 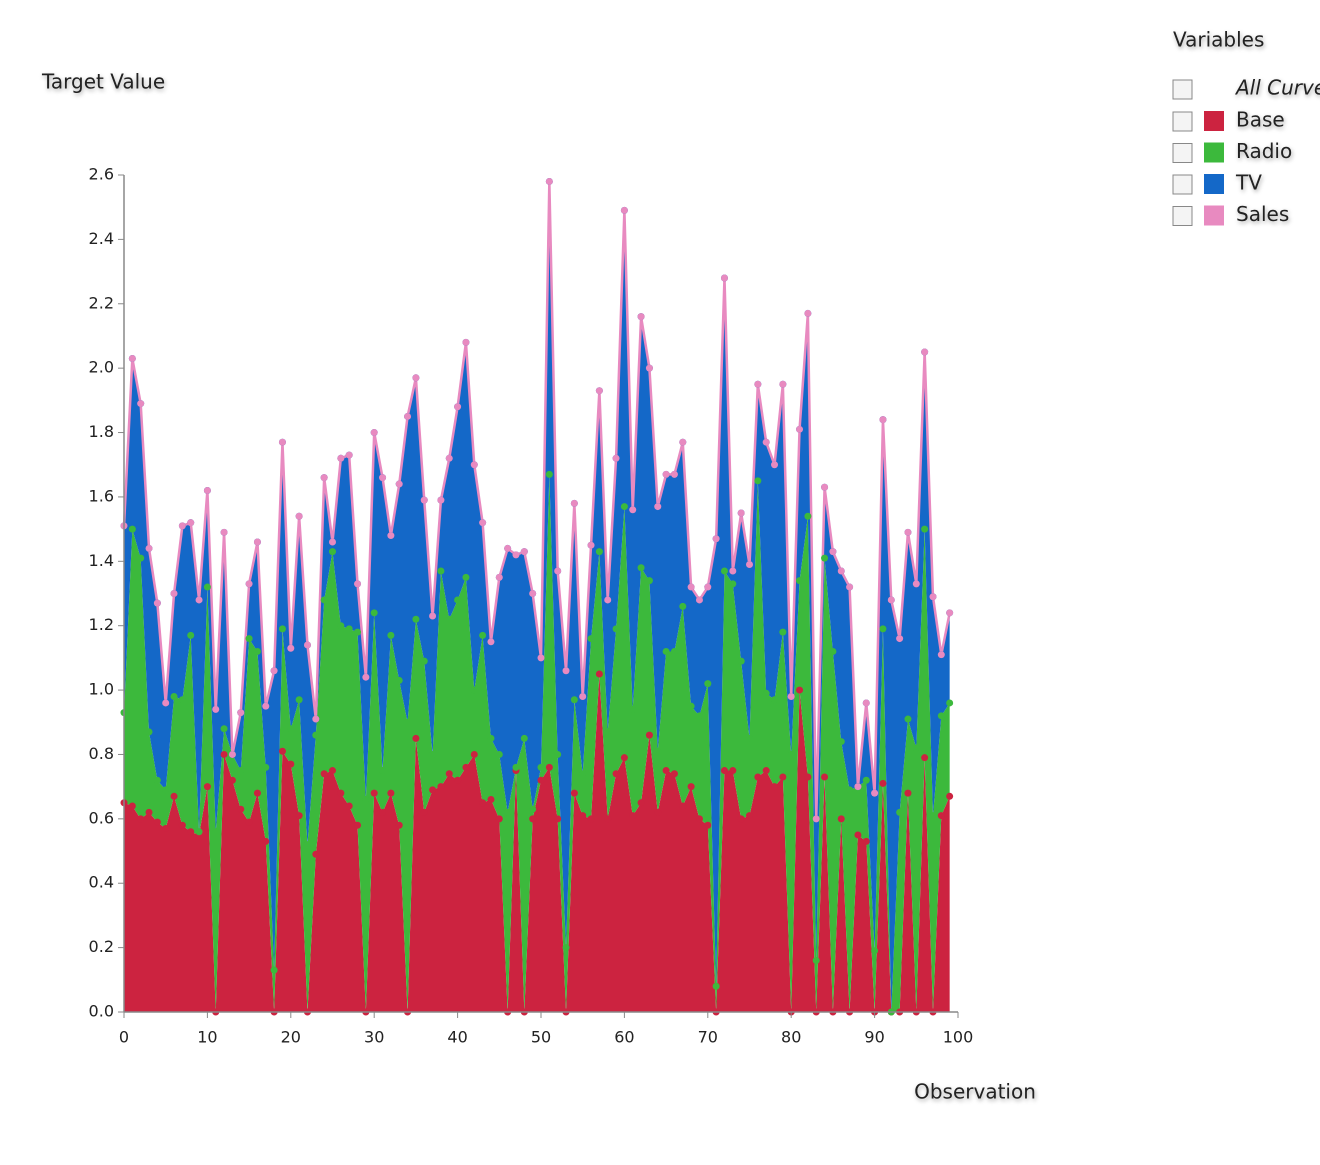 What do you see at coordinates (101, 560) in the screenshot?
I see `y-tick-label: 1.4` at bounding box center [101, 560].